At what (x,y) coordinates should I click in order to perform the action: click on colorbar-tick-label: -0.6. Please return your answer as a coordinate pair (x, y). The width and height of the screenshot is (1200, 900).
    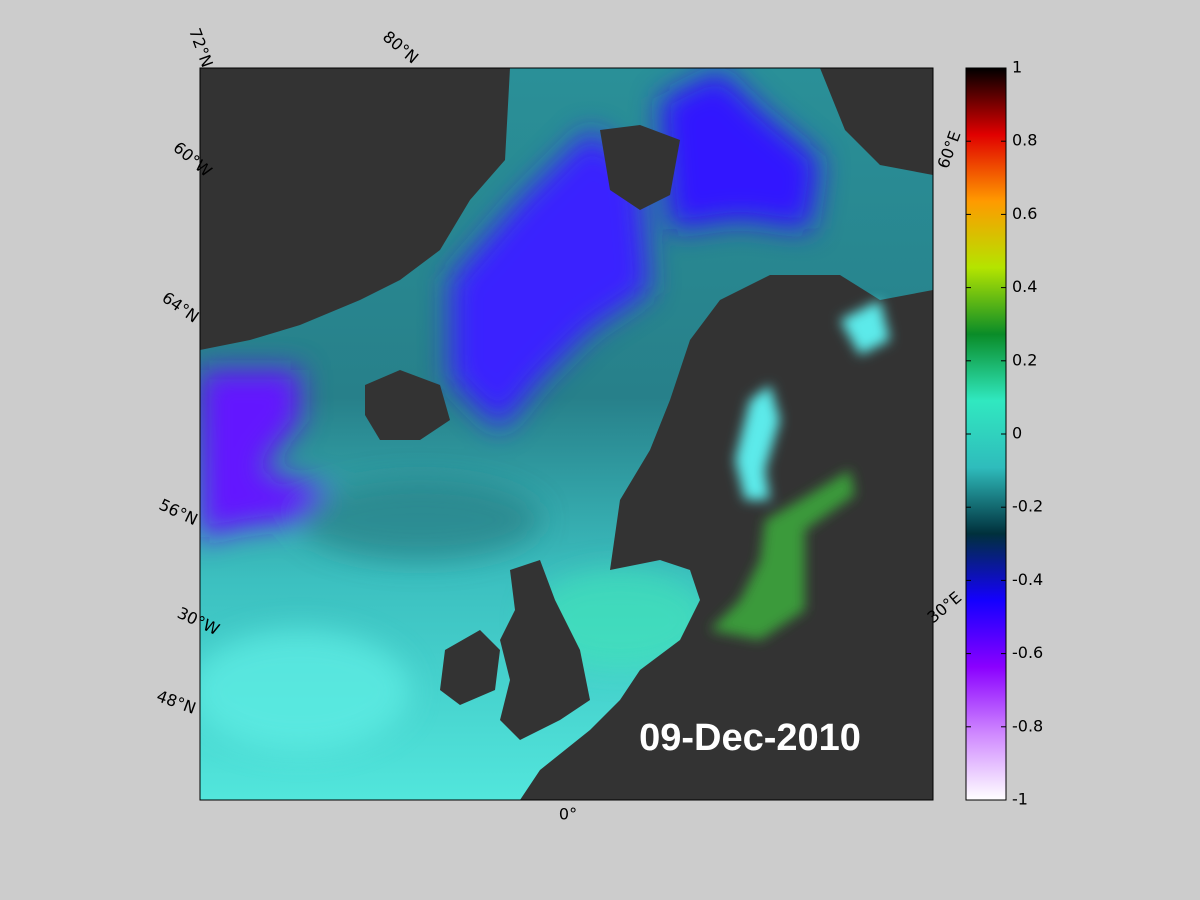
    Looking at the image, I should click on (1027, 652).